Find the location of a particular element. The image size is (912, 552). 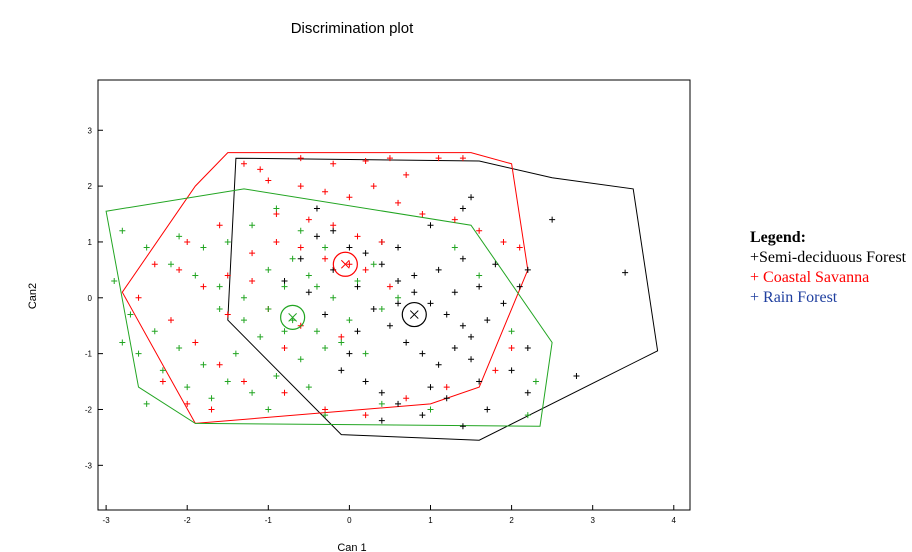

y-tick-label: 3 is located at coordinates (90, 130).